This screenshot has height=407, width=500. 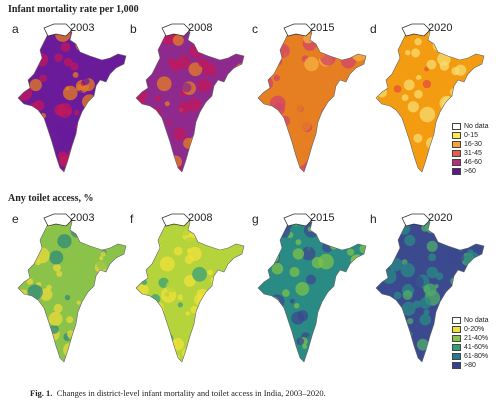 I want to click on map-panel-a: a 2003, so click(x=70, y=102).